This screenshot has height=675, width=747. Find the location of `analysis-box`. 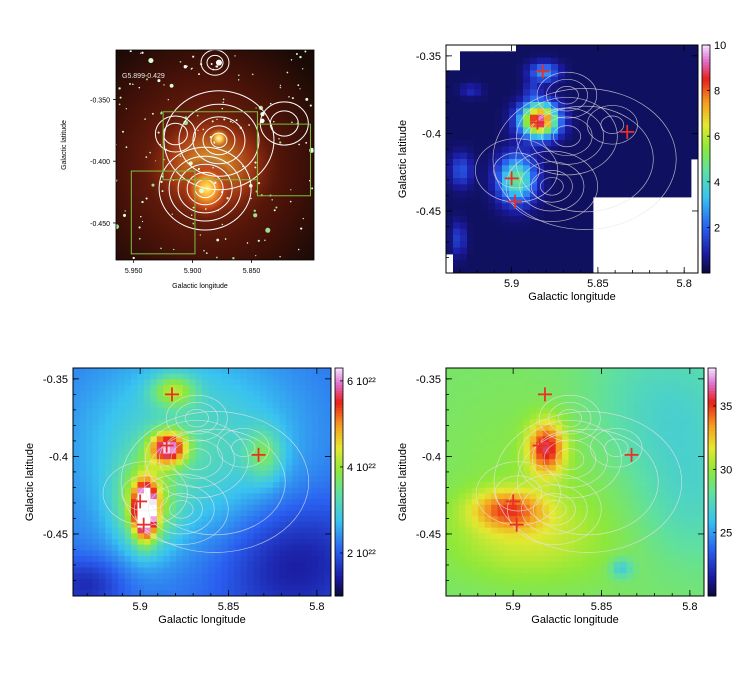

analysis-box is located at coordinates (163, 212).